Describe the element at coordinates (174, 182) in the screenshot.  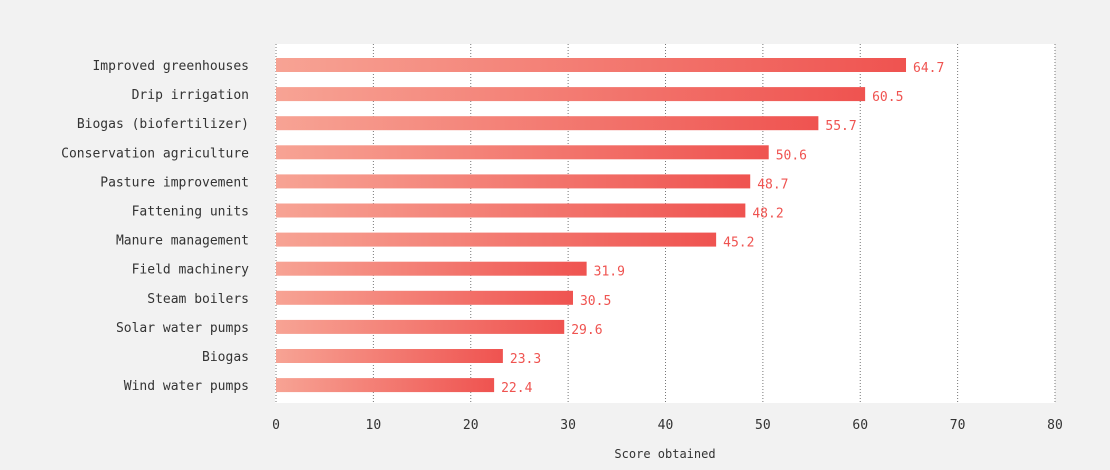
I see `category-label: Pasture improvement` at that location.